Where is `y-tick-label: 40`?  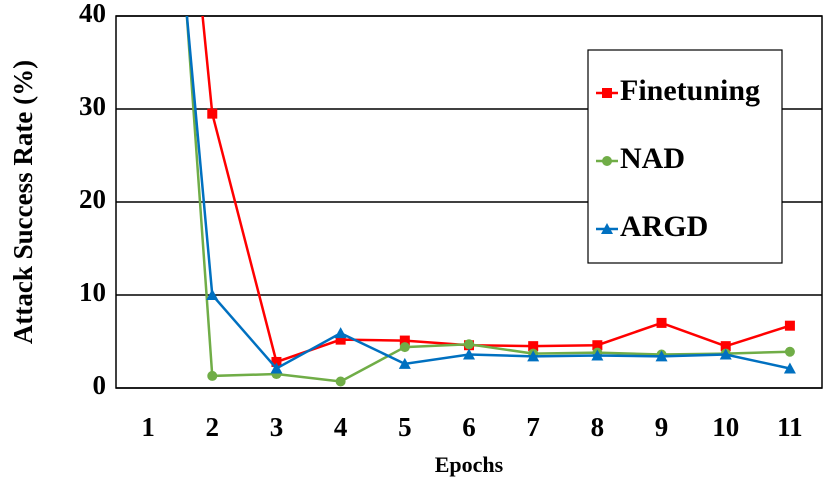 y-tick-label: 40 is located at coordinates (92, 14).